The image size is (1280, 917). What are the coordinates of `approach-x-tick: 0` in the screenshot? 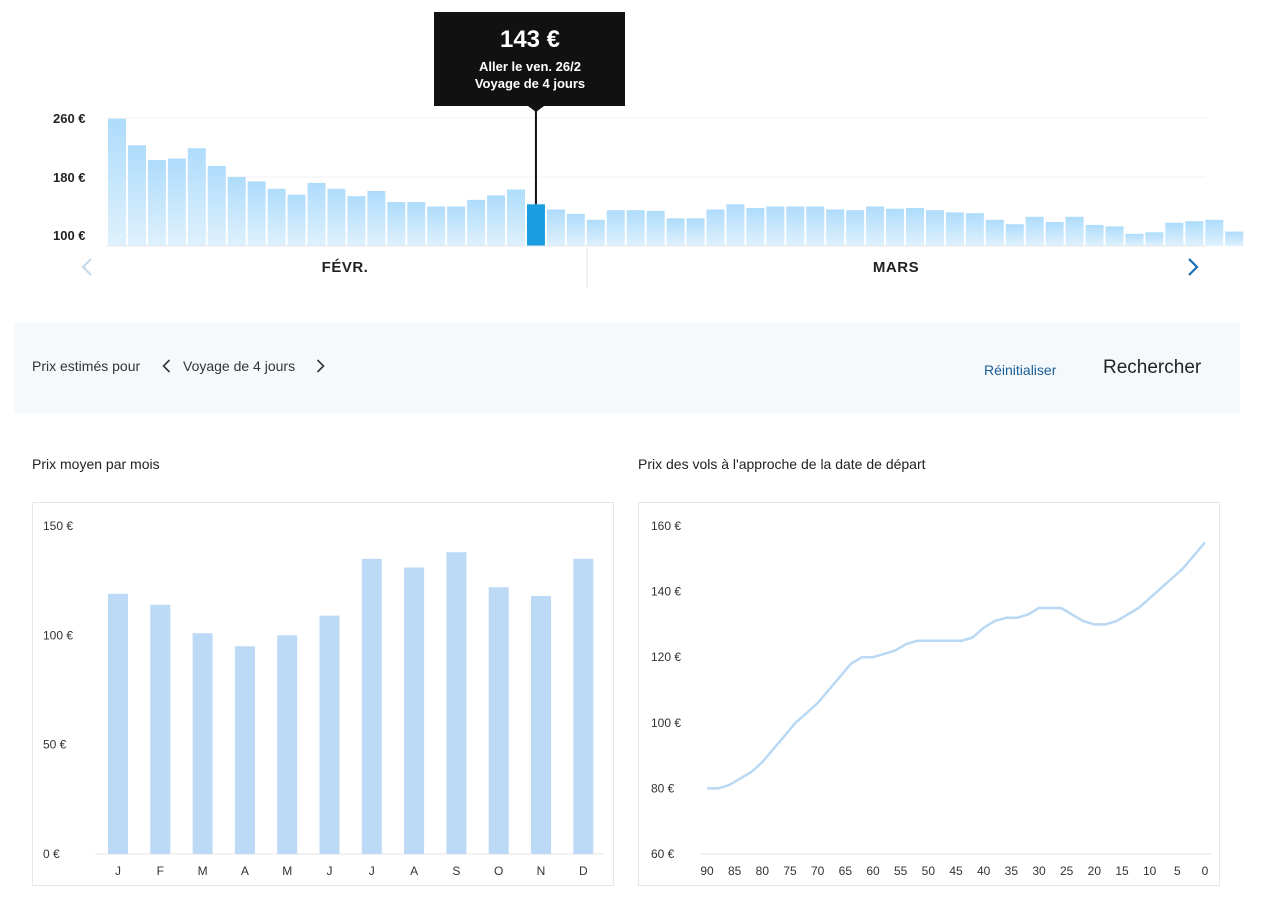 It's located at (1205, 871).